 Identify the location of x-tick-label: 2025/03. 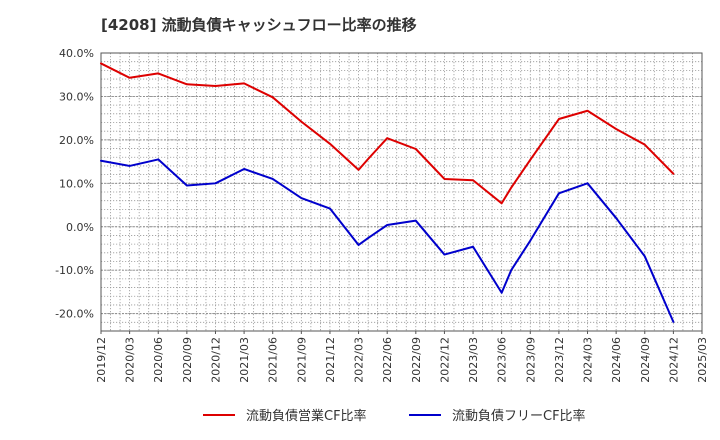
(702, 360).